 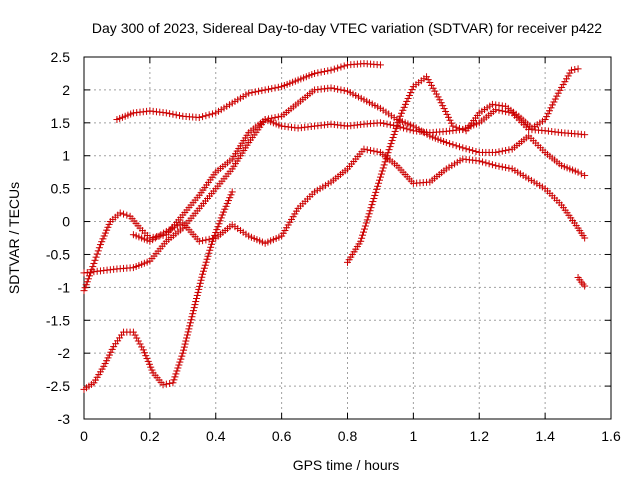 What do you see at coordinates (282, 436) in the screenshot?
I see `x-tick-label: 0.6` at bounding box center [282, 436].